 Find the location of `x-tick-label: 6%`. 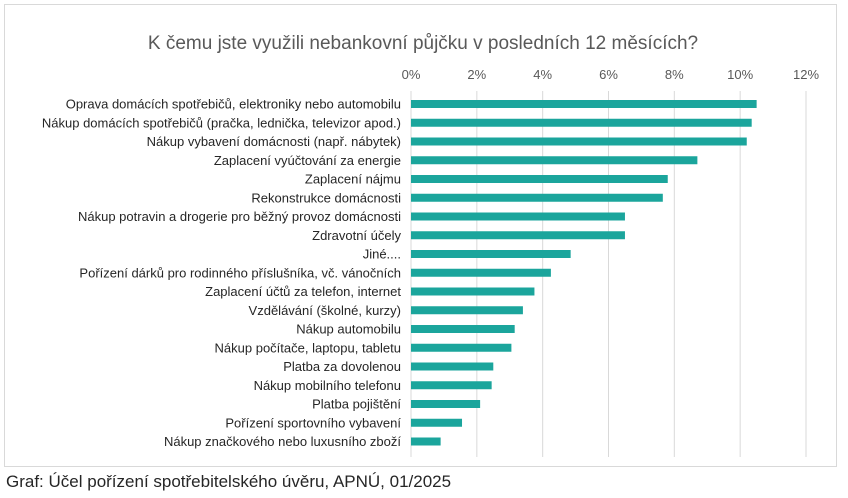

x-tick-label: 6% is located at coordinates (608, 74).